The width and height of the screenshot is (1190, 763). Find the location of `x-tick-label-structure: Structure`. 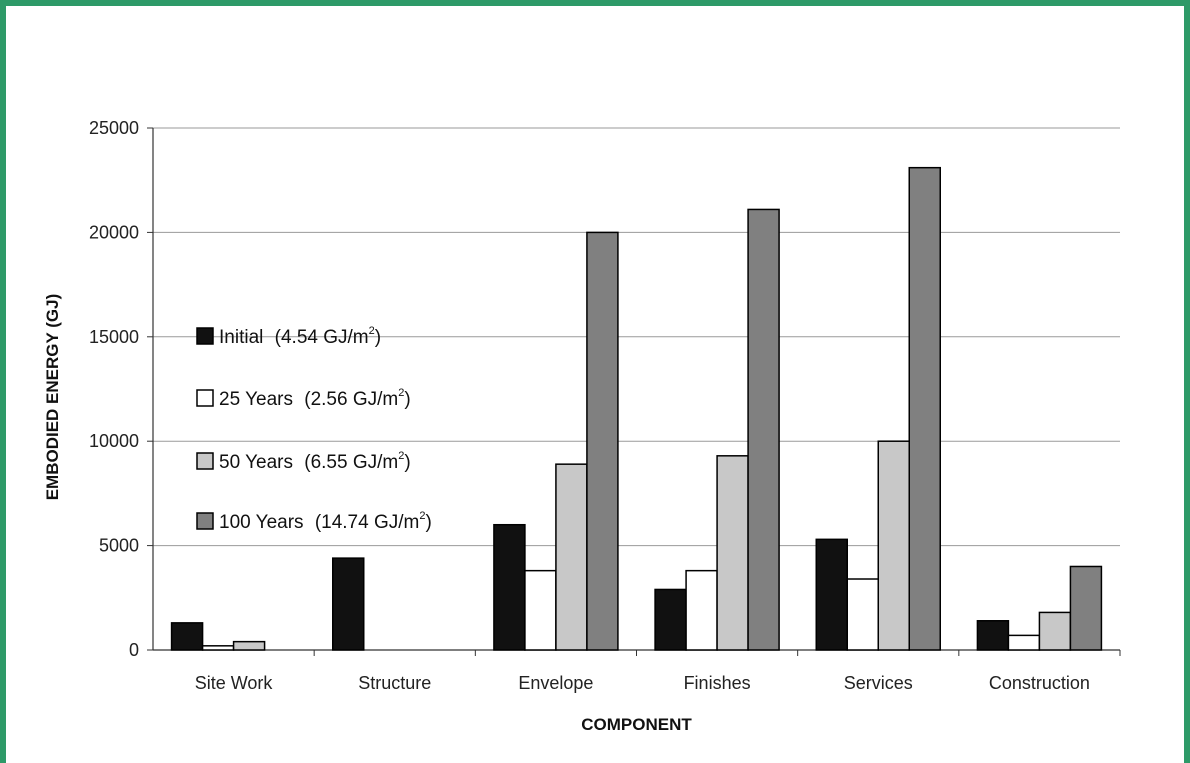

x-tick-label-structure: Structure is located at coordinates (394, 683).